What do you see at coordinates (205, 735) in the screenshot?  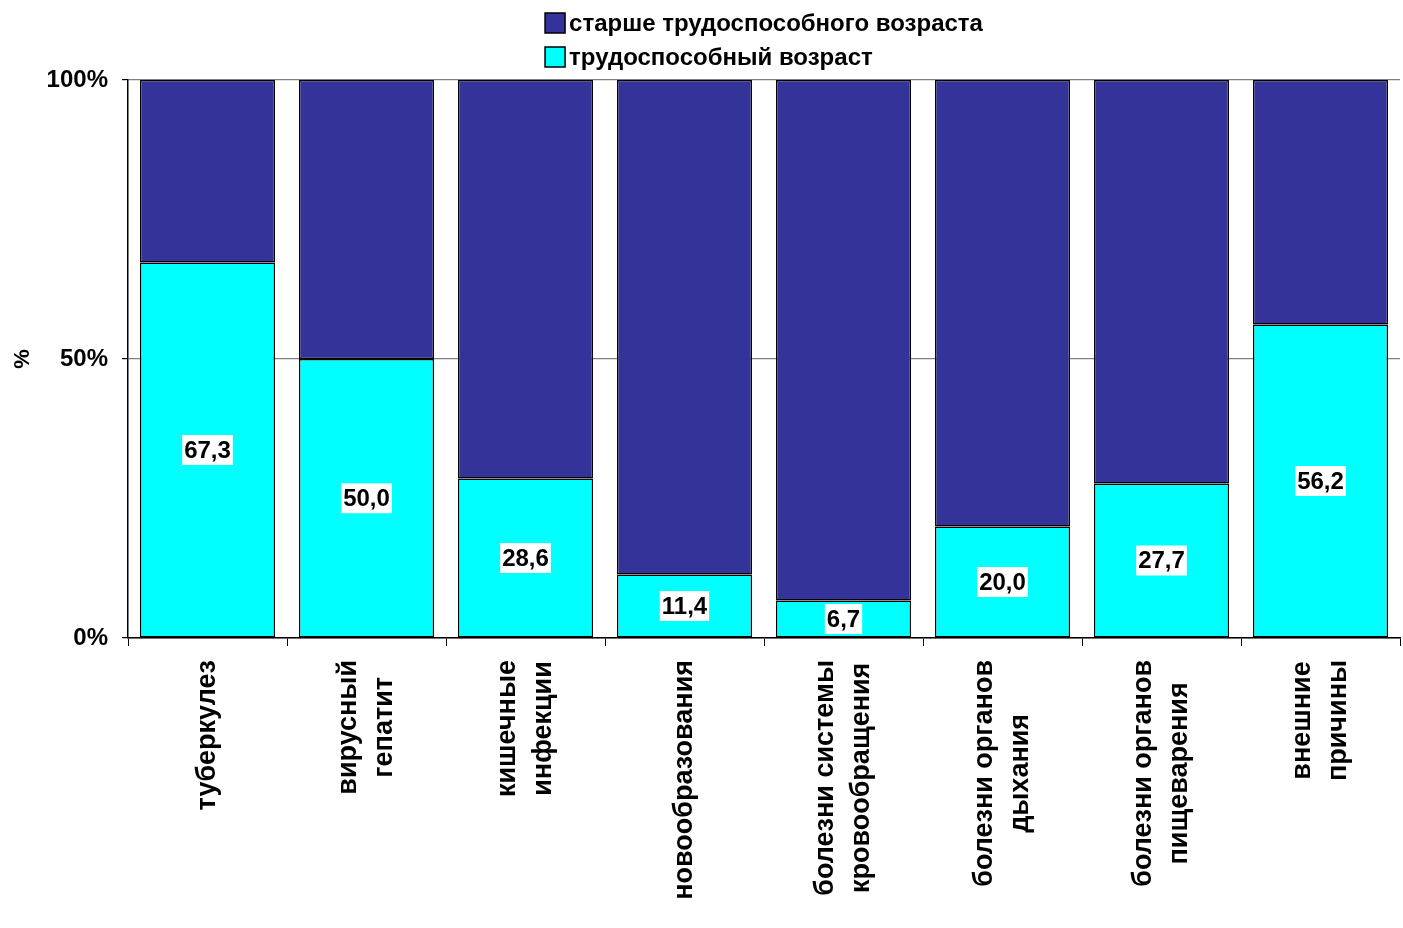 I see `x-tick-label: туберкулез` at bounding box center [205, 735].